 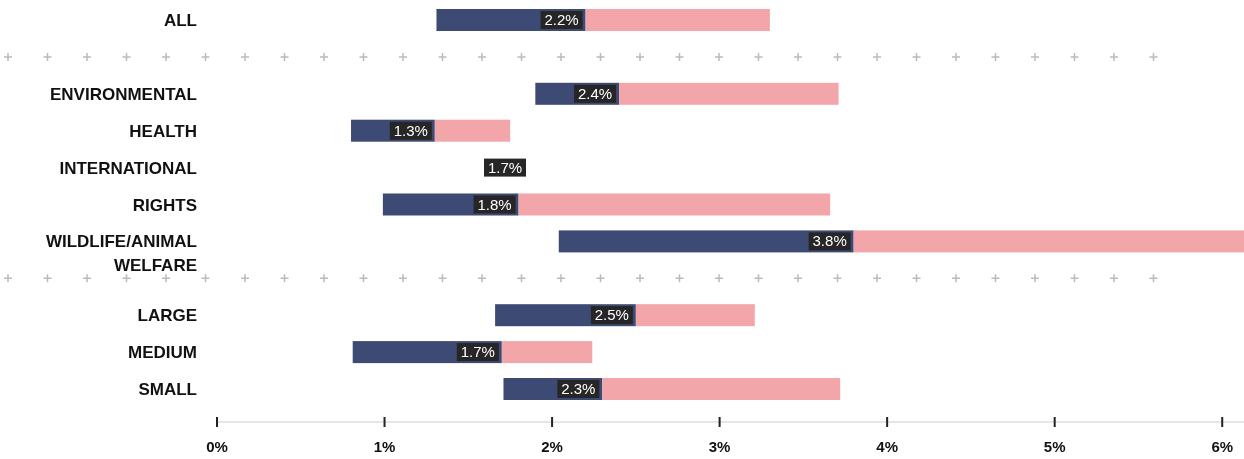 I want to click on y-tick-label: SMALL, so click(x=167, y=389).